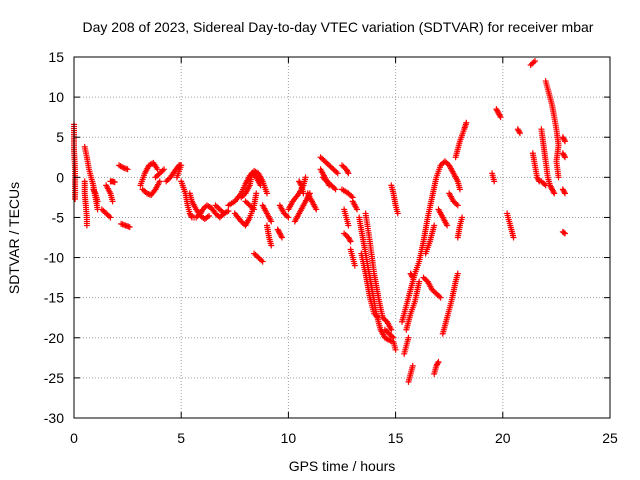 The height and width of the screenshot is (480, 640). I want to click on series-arc-f, so click(109, 193).